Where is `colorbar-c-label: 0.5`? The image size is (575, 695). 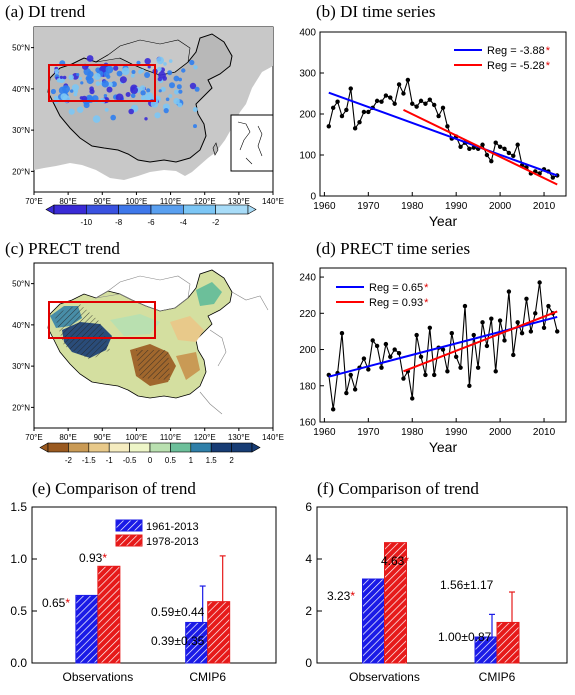
colorbar-c-label: 0.5 is located at coordinates (171, 460).